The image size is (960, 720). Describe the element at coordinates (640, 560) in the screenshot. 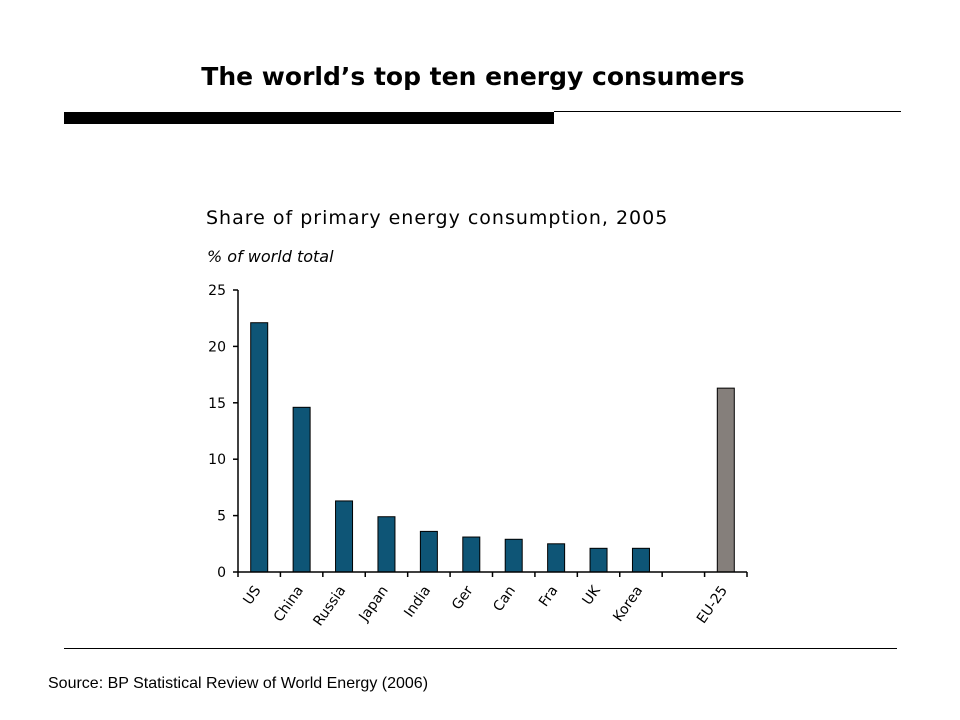

I see `bar-korea` at that location.